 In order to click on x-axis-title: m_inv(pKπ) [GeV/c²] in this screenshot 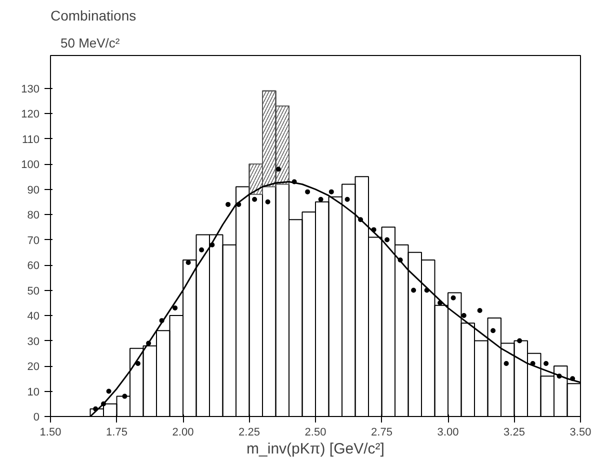, I will do `click(315, 449)`.